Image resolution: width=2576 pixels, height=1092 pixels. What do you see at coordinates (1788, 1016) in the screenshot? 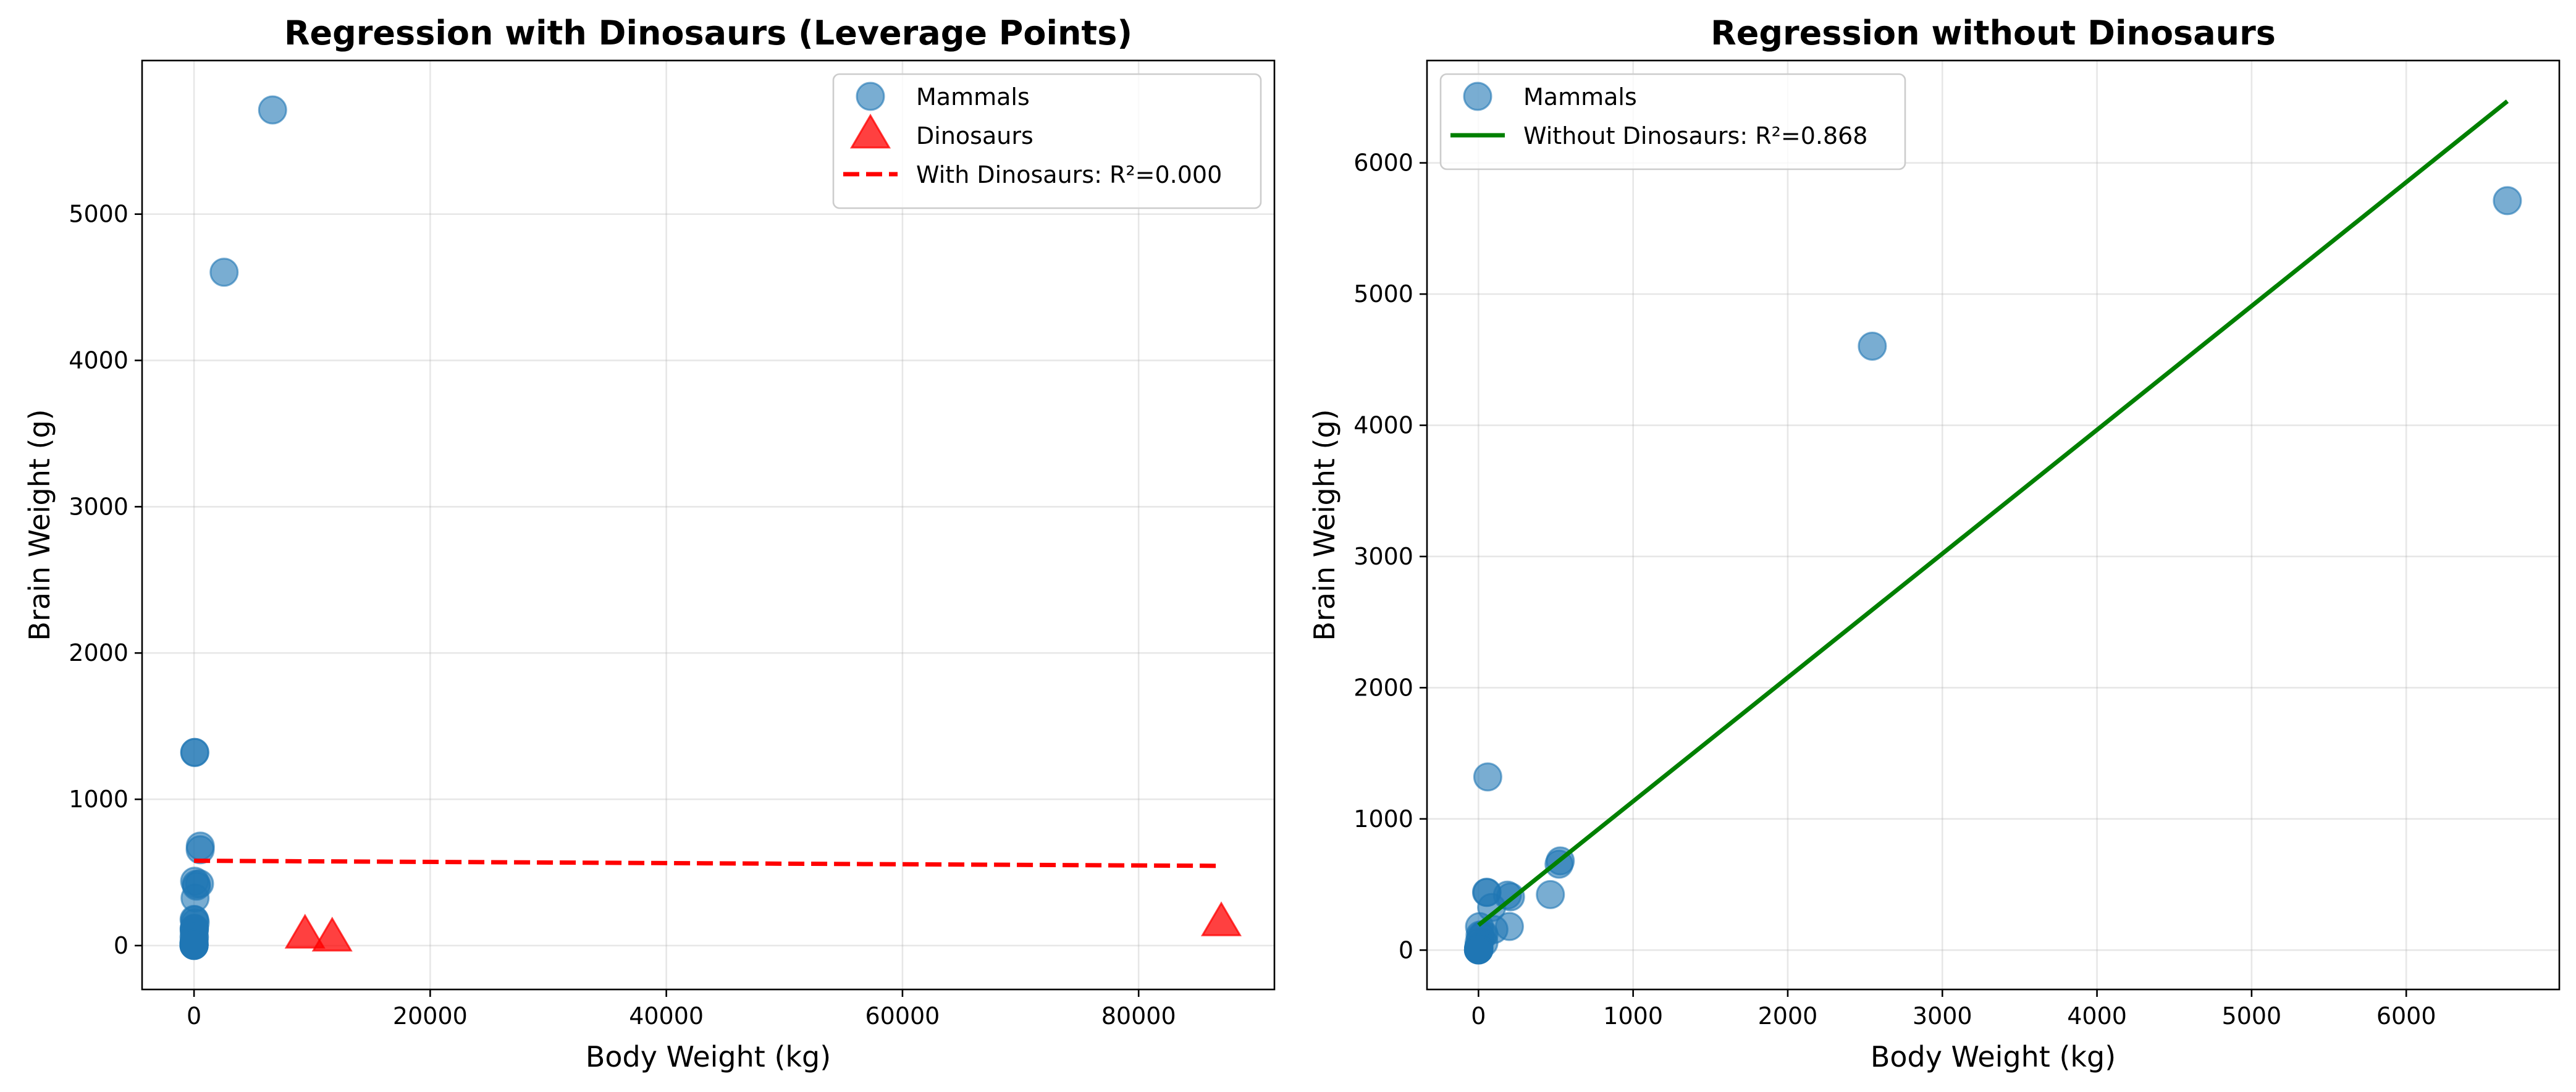
I see `x-tick-label: 2000` at bounding box center [1788, 1016].